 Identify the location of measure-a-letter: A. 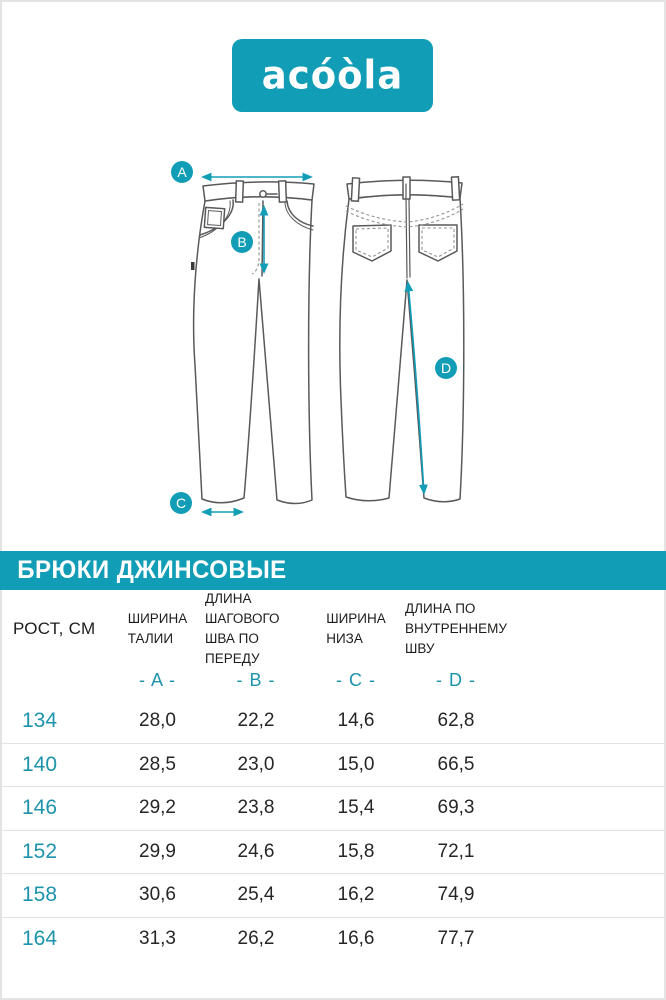
(182, 172).